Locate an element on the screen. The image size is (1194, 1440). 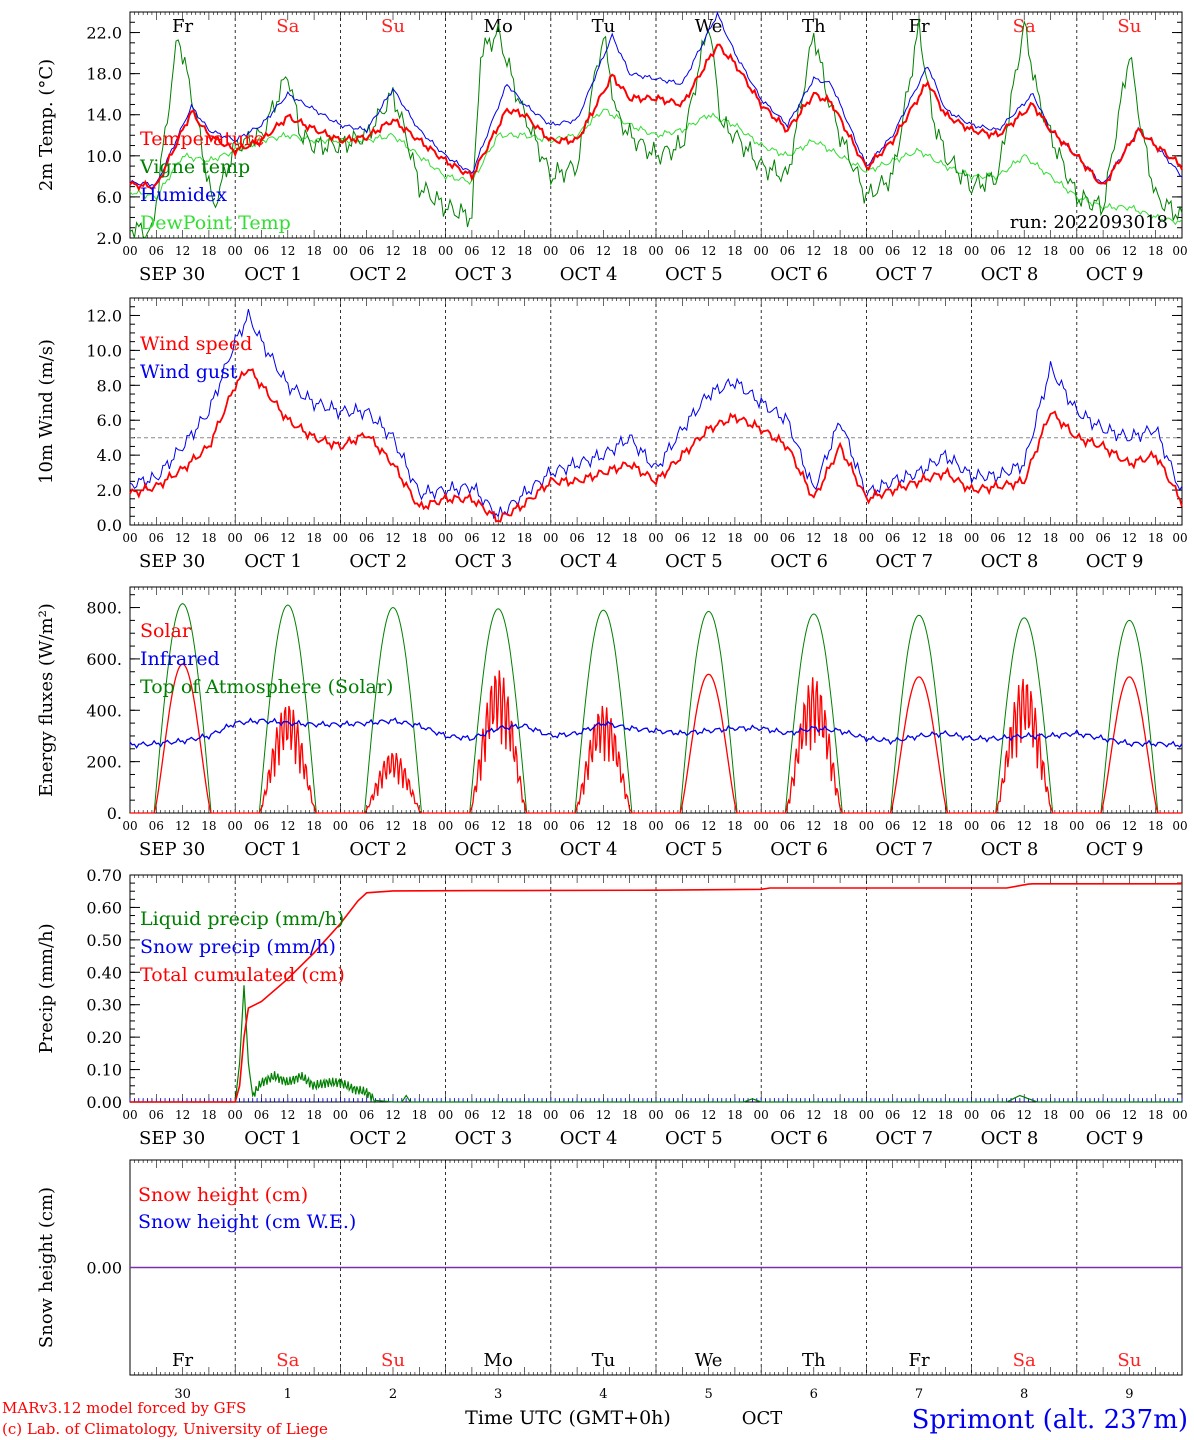
weekday-label: Fr is located at coordinates (182, 1360).